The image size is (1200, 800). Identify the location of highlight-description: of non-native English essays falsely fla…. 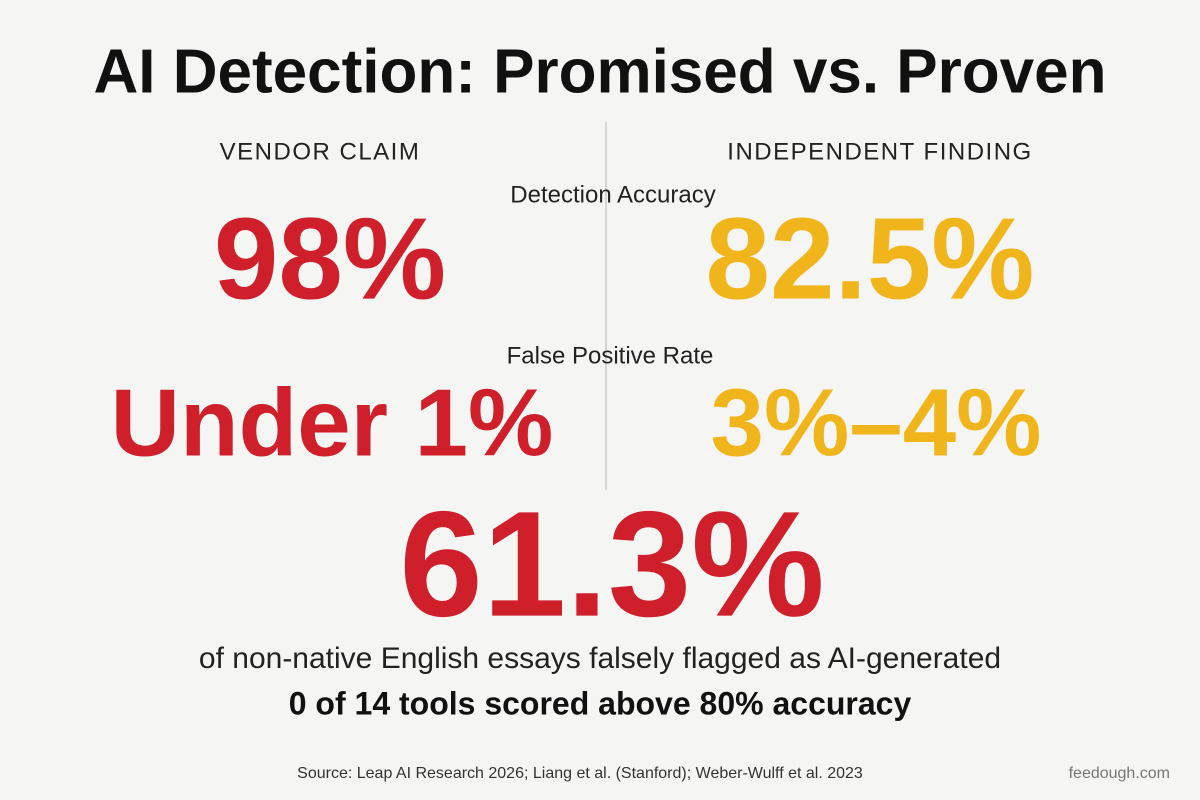
(600, 658).